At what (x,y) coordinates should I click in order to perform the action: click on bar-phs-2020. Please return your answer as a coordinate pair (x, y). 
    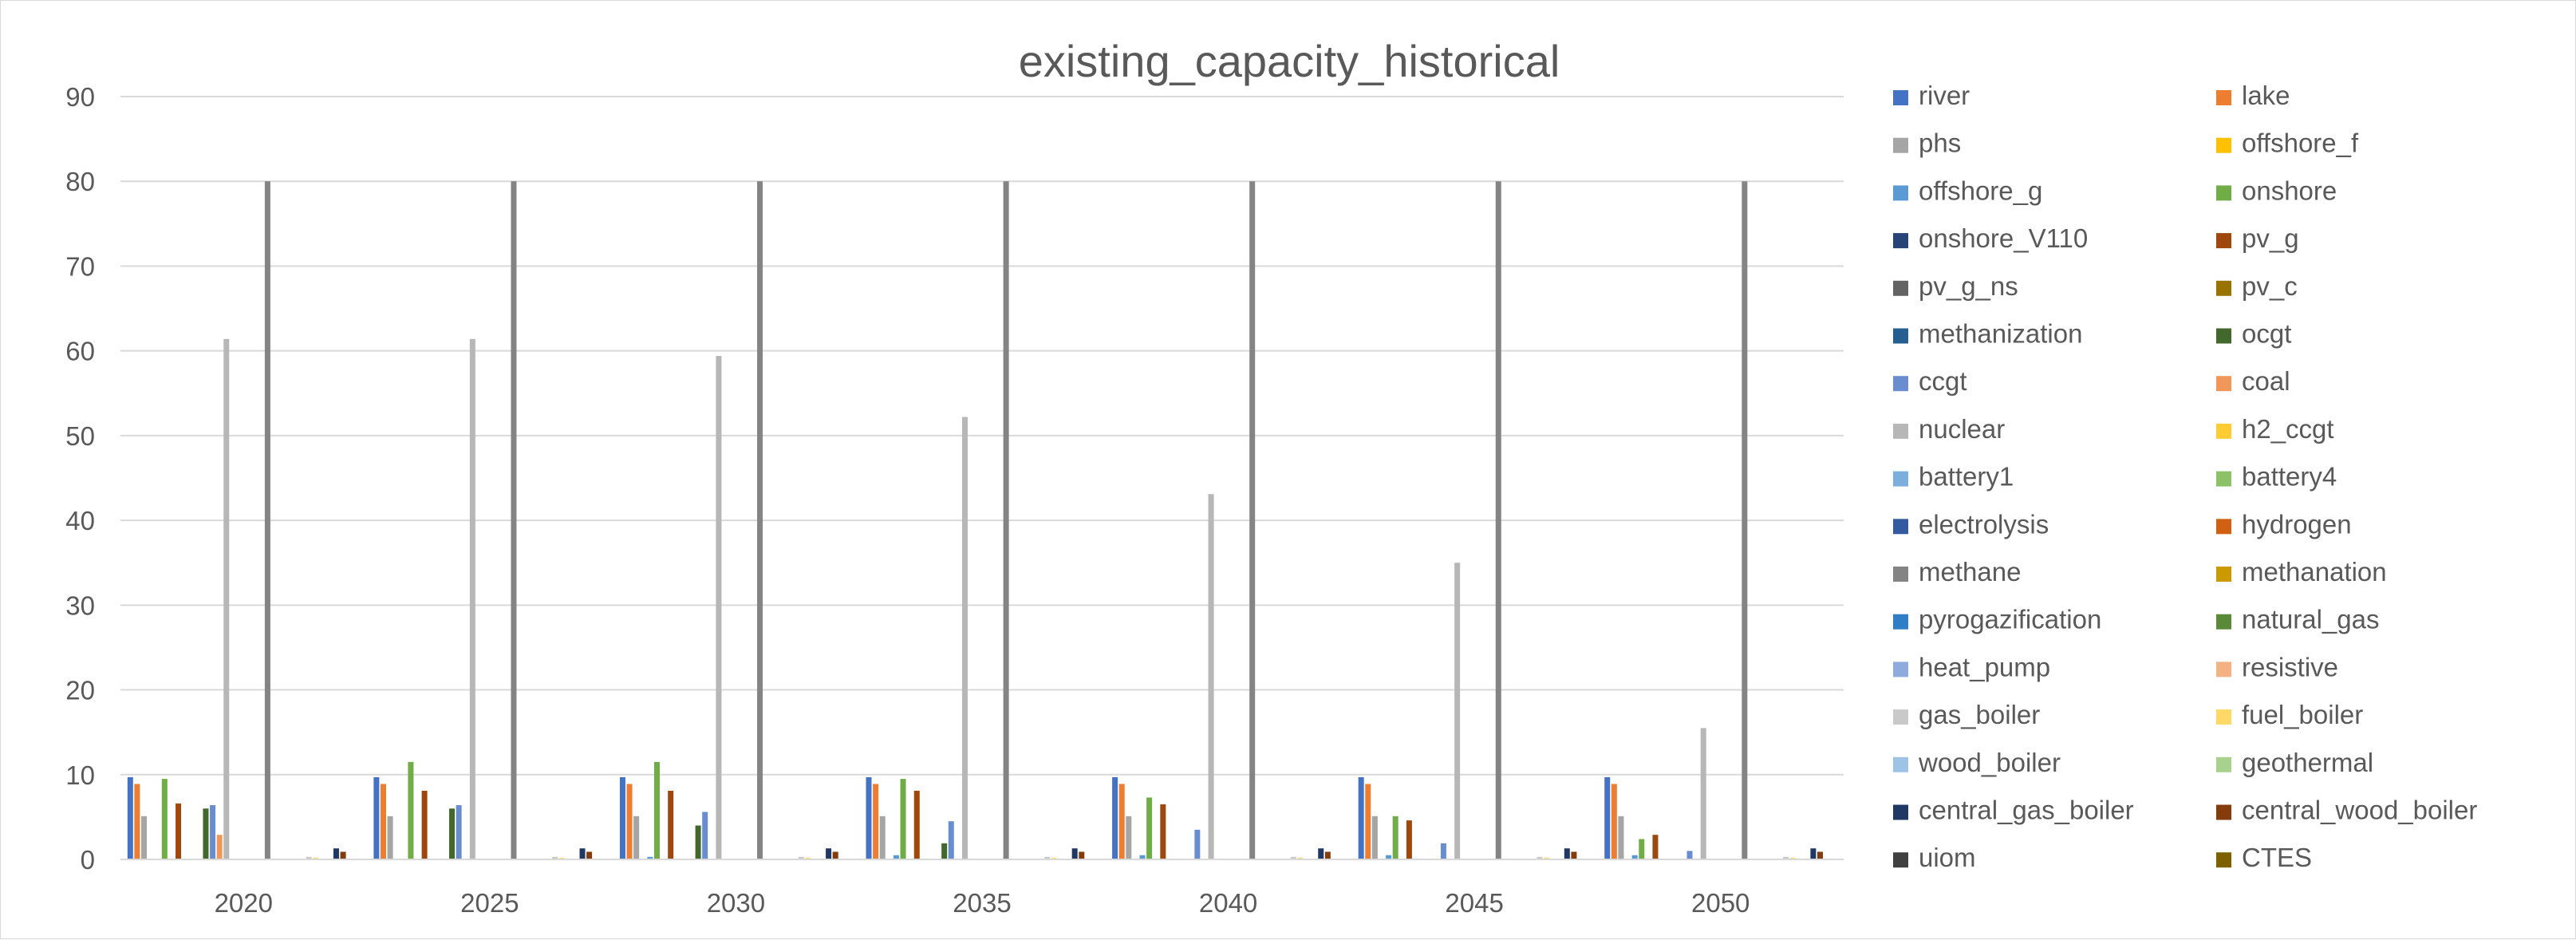
    Looking at the image, I should click on (144, 837).